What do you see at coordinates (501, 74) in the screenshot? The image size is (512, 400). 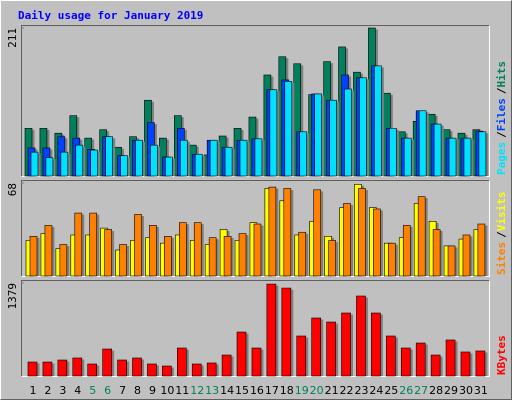 I see `legend-entry: Hits` at bounding box center [501, 74].